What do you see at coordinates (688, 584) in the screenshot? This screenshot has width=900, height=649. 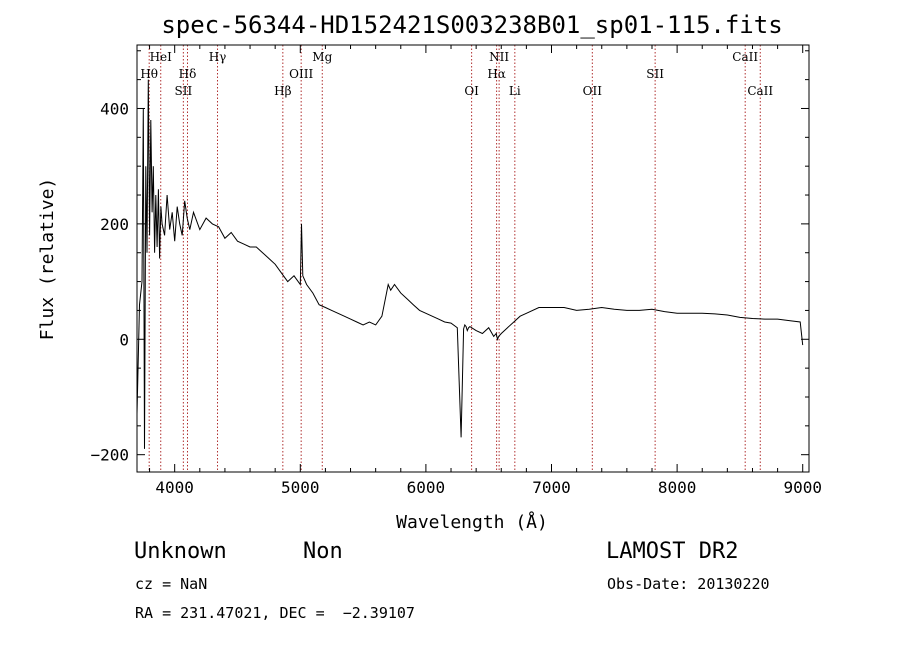 I see `observation-date: Obs-Date: 20130220` at bounding box center [688, 584].